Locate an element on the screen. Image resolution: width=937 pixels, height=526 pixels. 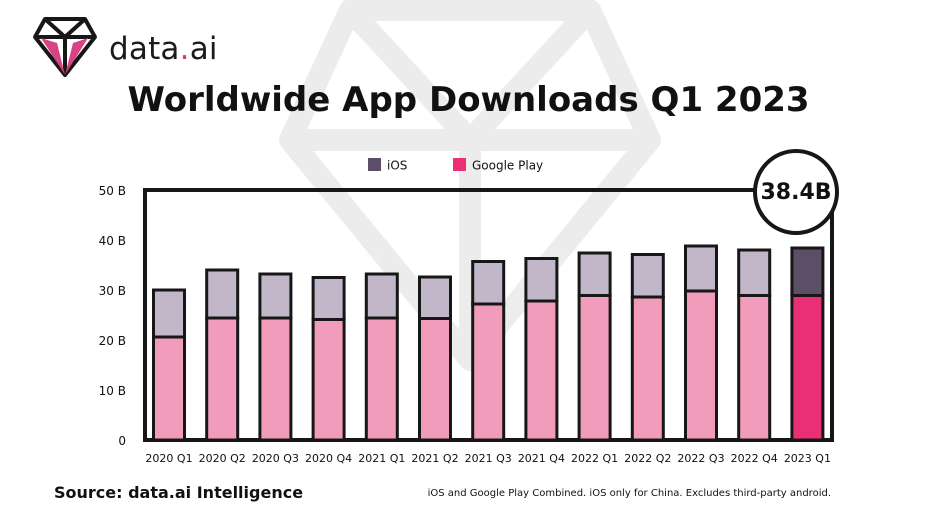
brand-name-suffix: ai is located at coordinates (203, 49).